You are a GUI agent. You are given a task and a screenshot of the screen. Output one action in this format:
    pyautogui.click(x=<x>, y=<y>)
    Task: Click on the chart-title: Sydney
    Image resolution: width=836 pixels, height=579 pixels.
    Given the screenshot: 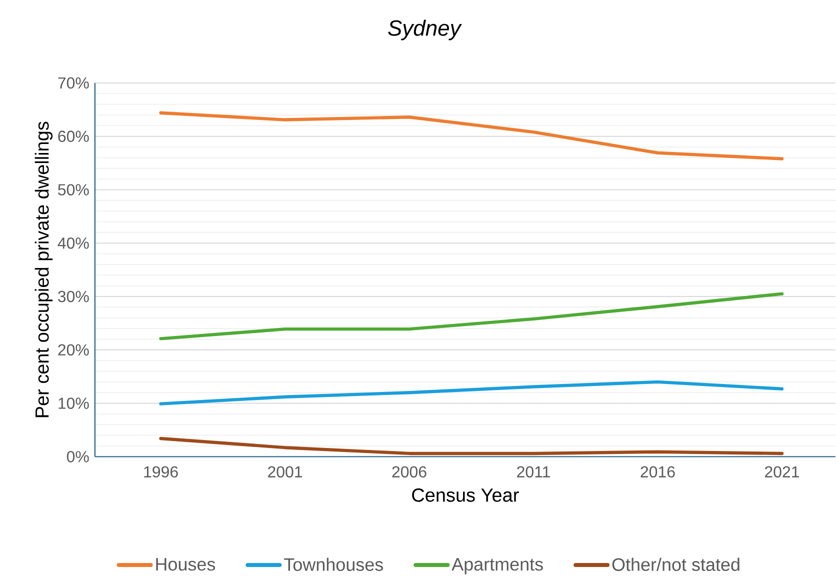 What is the action you would take?
    pyautogui.click(x=425, y=30)
    